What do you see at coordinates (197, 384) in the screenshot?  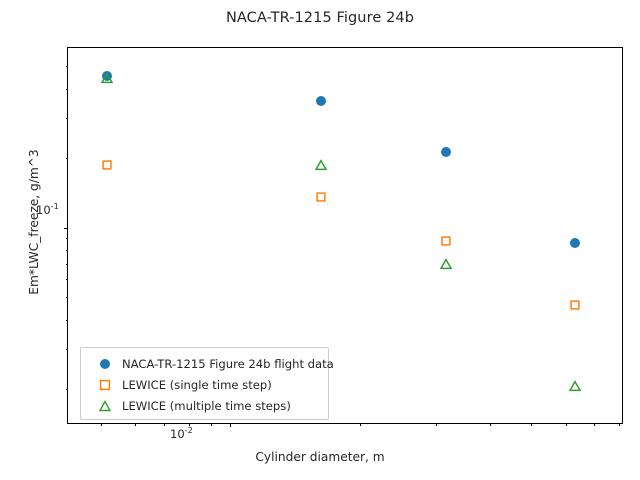 I see `legend-label-lewice-single: LEWICE (single time step)` at bounding box center [197, 384].